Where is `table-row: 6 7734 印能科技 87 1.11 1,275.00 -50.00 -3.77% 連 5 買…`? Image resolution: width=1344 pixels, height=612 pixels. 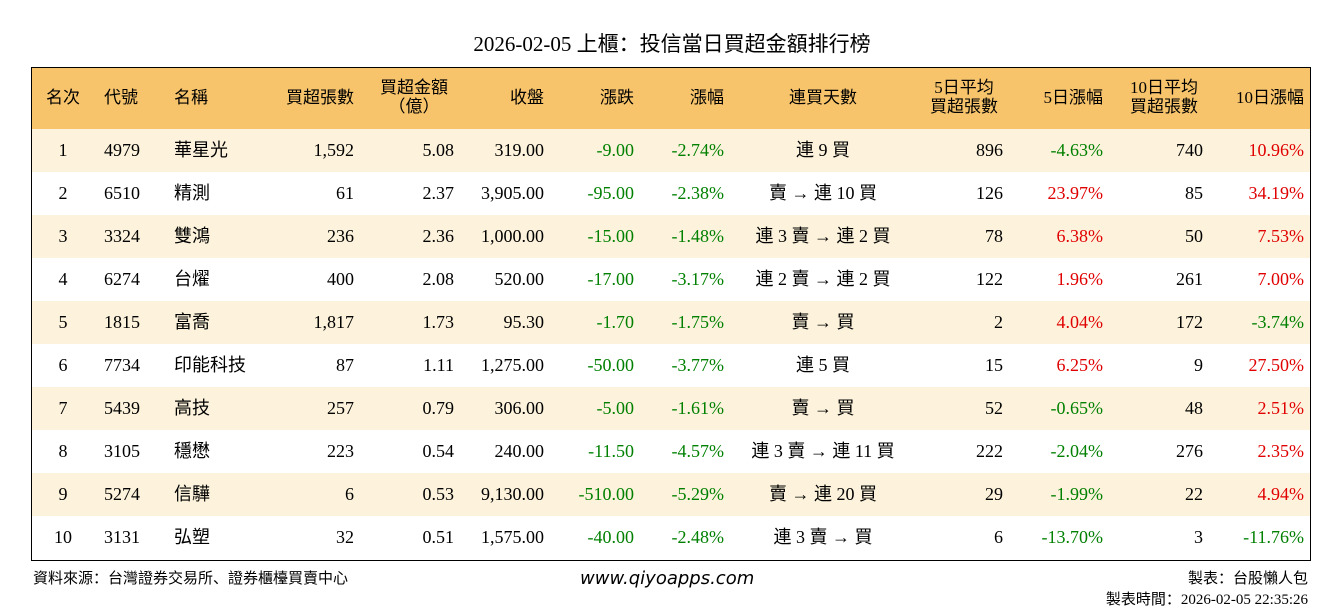 table-row: 6 7734 印能科技 87 1.11 1,275.00 -50.00 -3.77% 連 5 買… is located at coordinates (671, 365).